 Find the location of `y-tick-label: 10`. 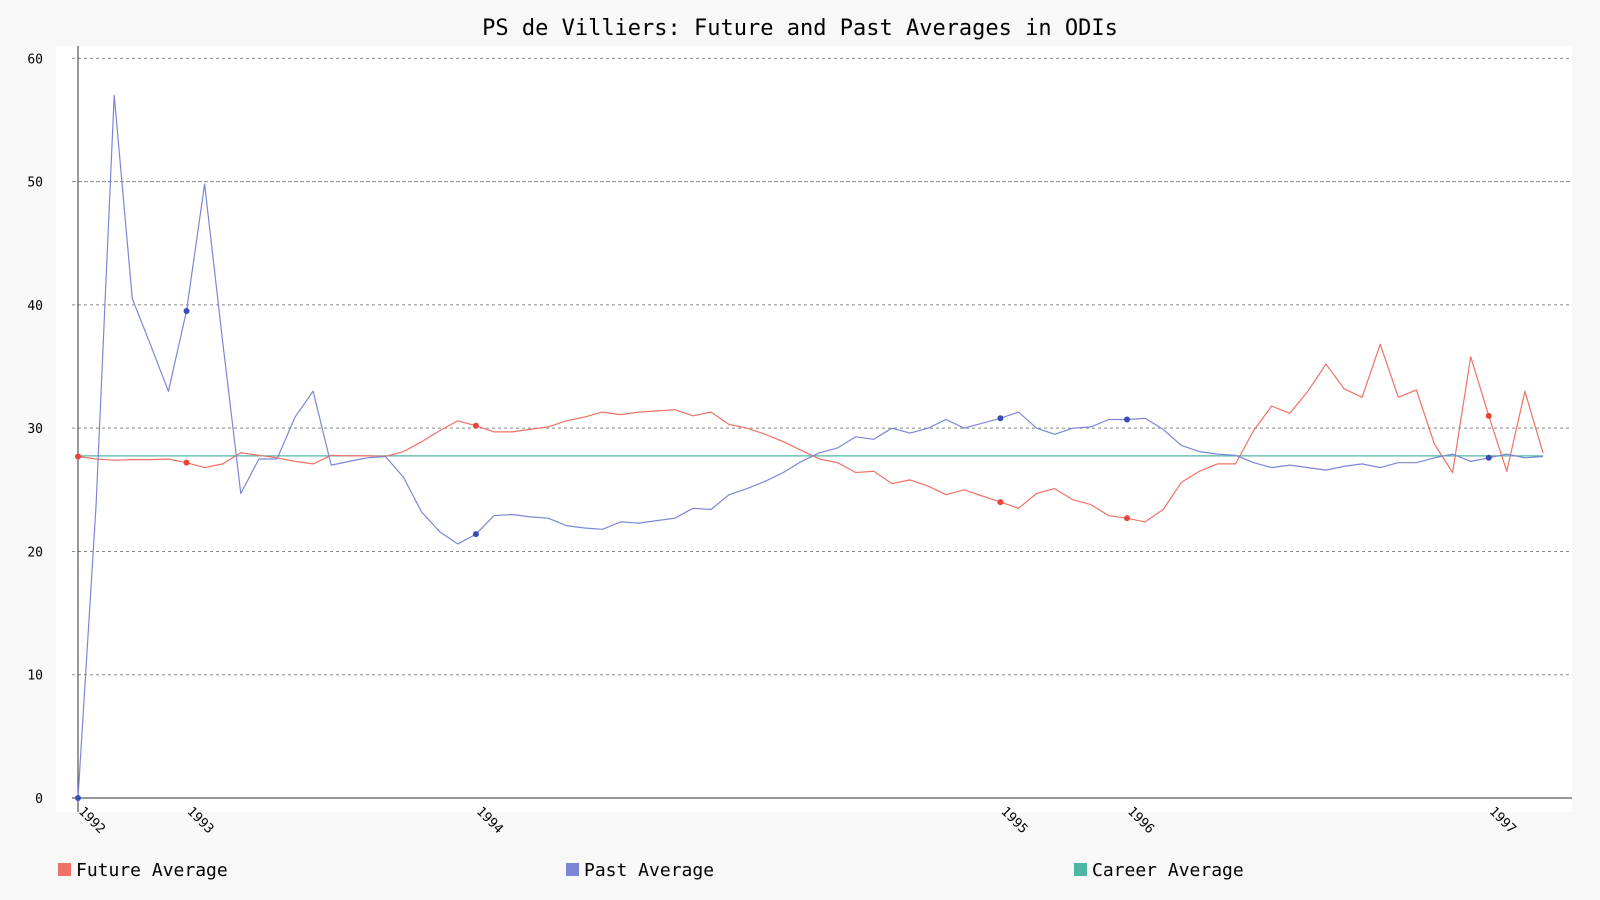

y-tick-label: 10 is located at coordinates (35, 676).